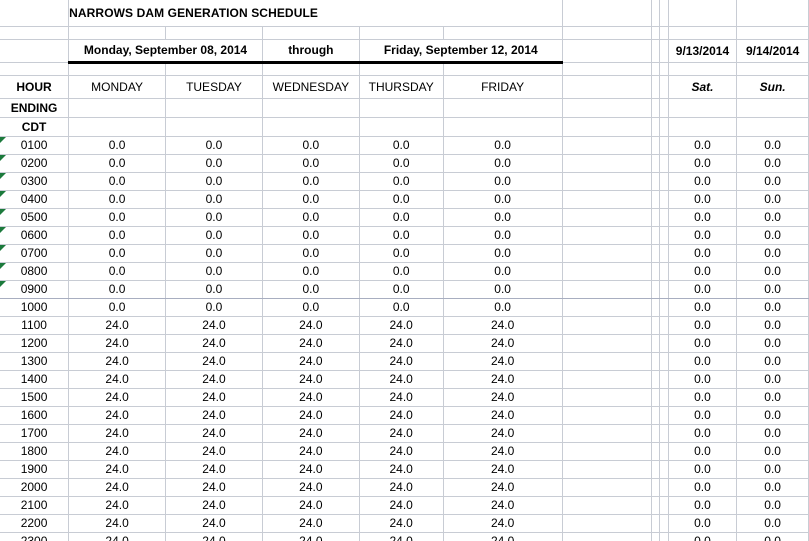 The image size is (809, 541). What do you see at coordinates (655, 33) in the screenshot?
I see `spacer1-c8` at bounding box center [655, 33].